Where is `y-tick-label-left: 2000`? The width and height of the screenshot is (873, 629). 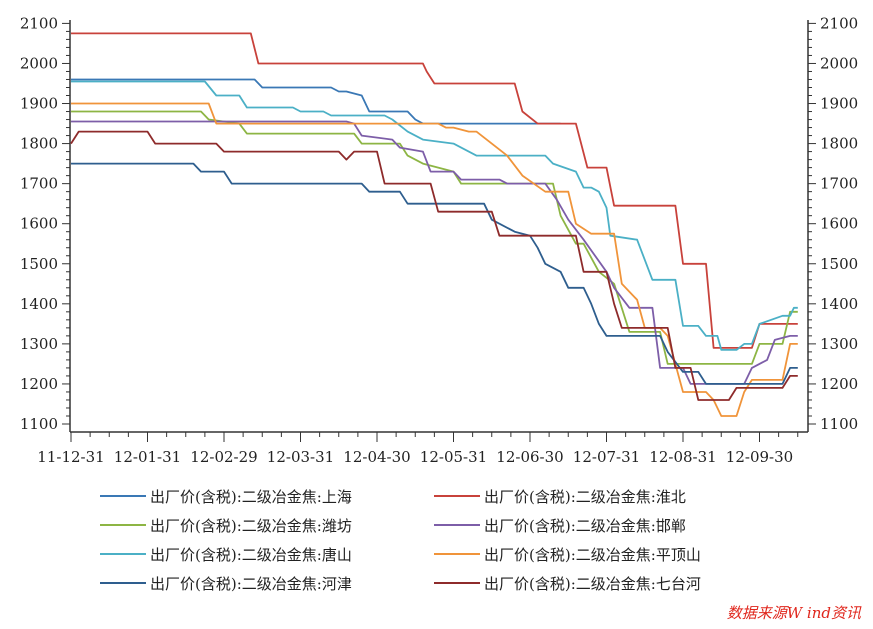
y-tick-label-left: 2000 is located at coordinates (39, 63).